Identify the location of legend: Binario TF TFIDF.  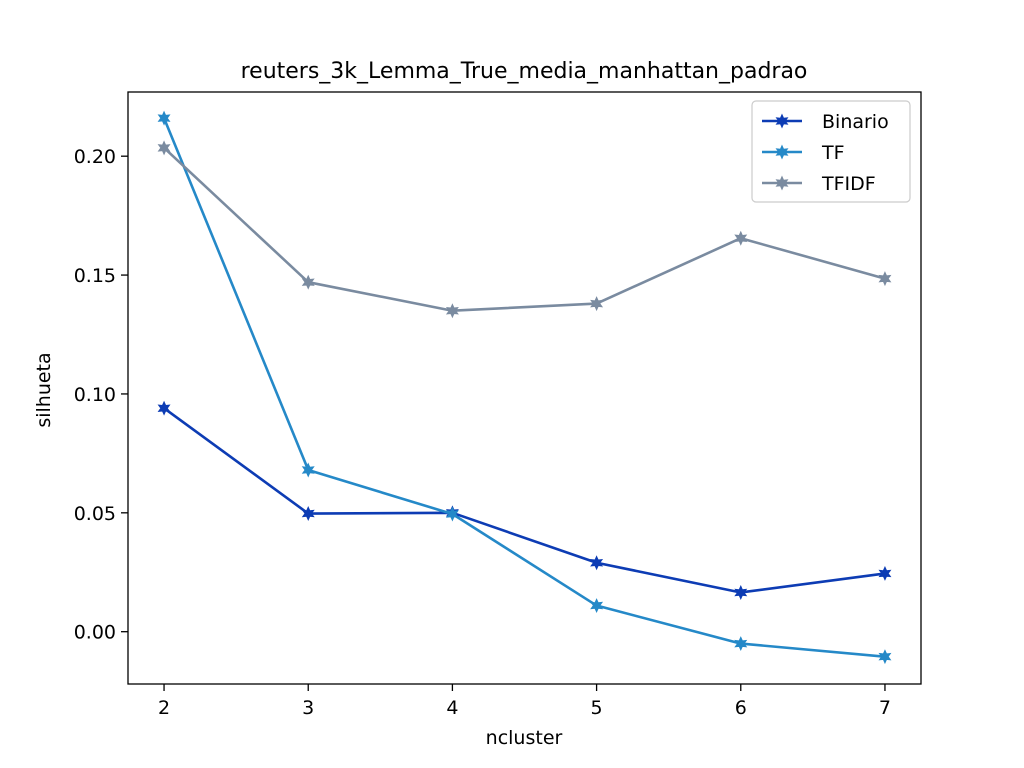
(831, 151).